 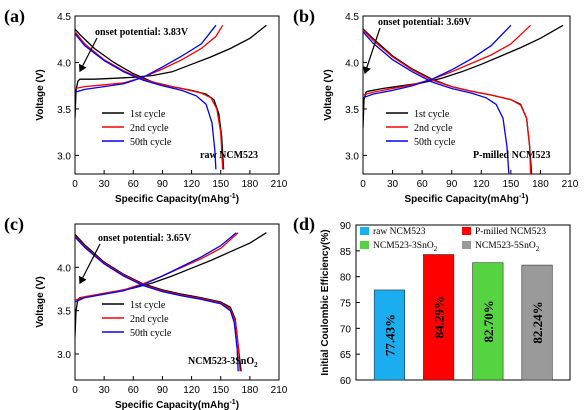 What do you see at coordinates (14, 16) in the screenshot?
I see `panel-tag: (a)` at bounding box center [14, 16].